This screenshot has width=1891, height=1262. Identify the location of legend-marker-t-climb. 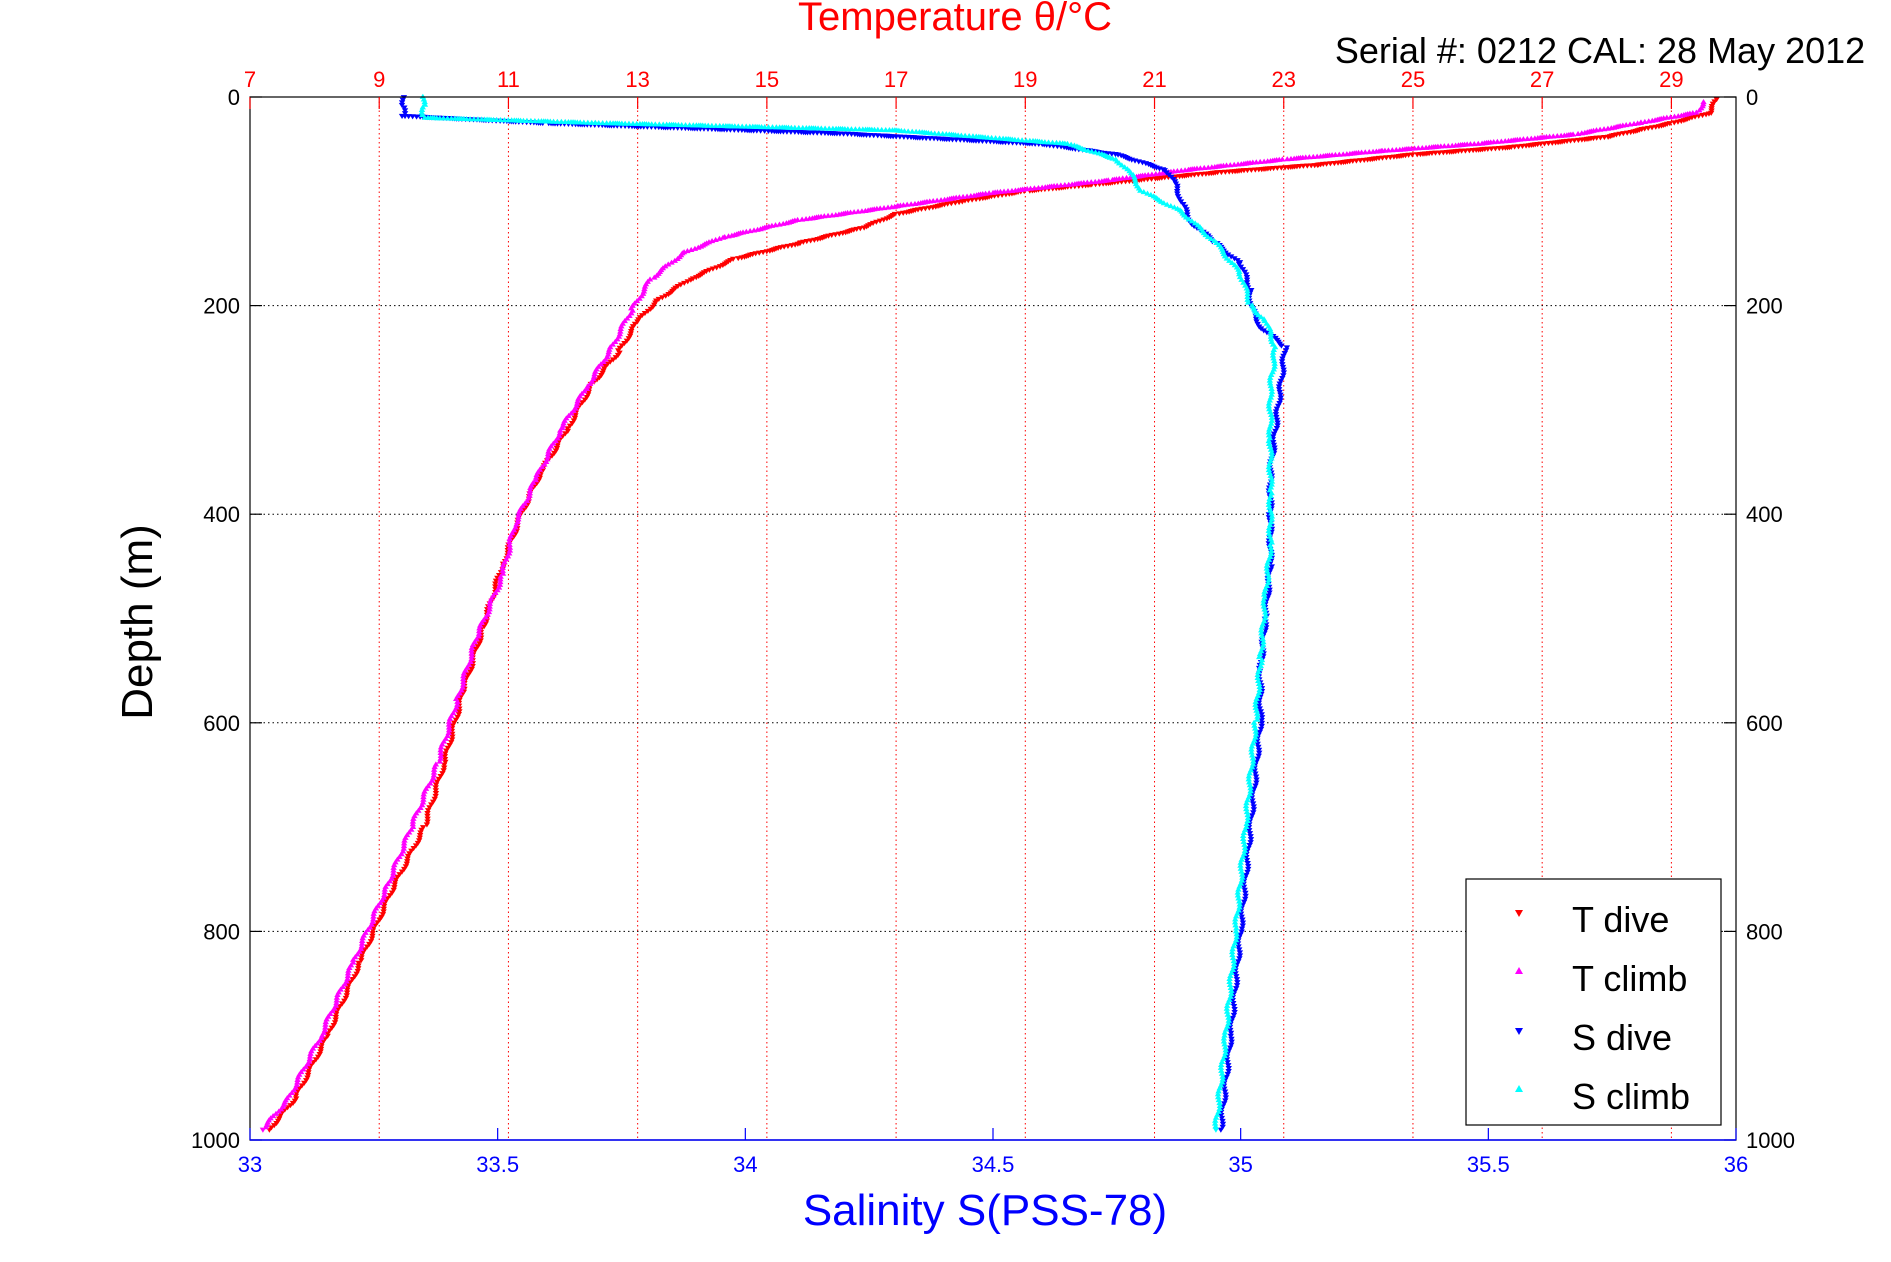
(1519, 970).